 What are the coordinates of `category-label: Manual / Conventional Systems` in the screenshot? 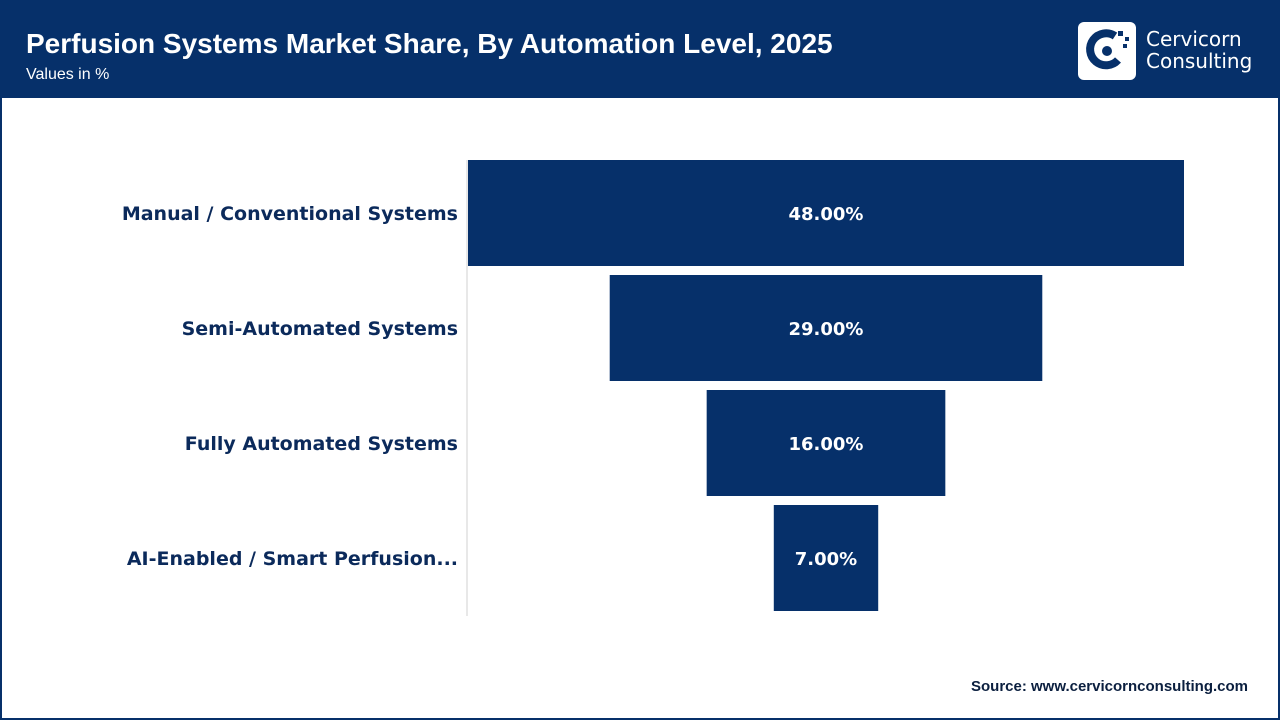 It's located at (290, 214).